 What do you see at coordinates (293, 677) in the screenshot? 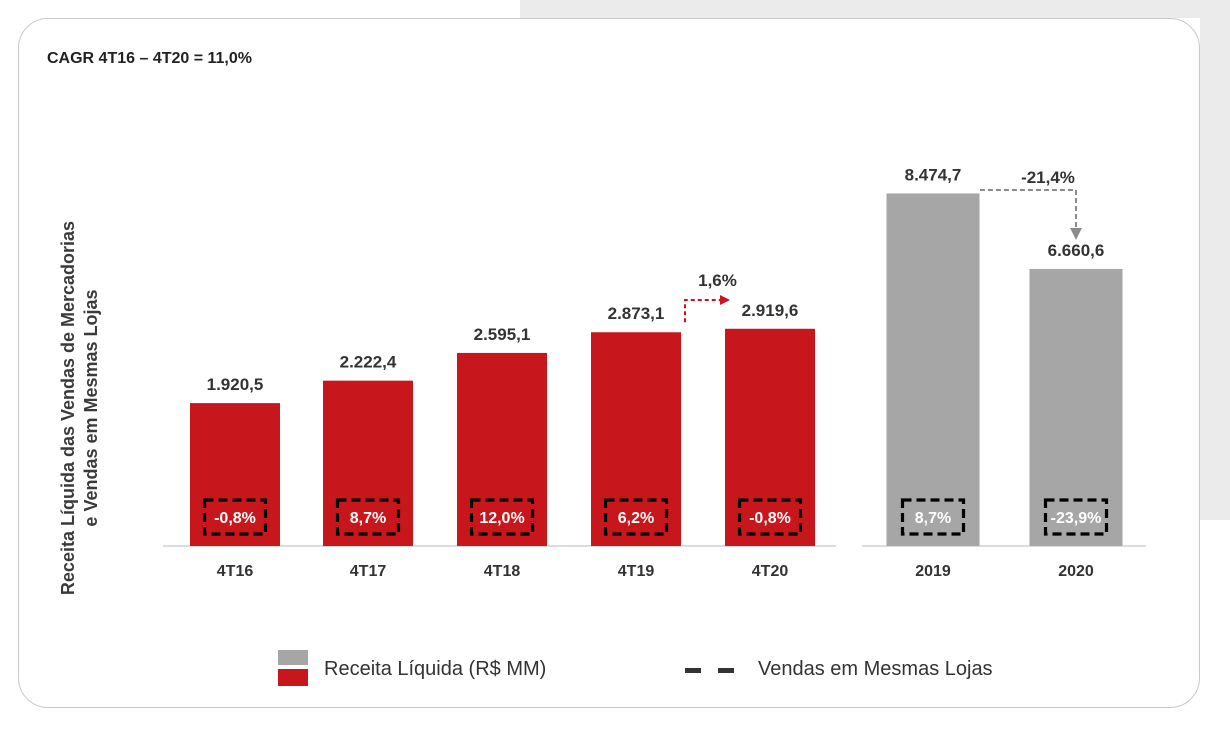
I see `legend-swatch-red` at bounding box center [293, 677].